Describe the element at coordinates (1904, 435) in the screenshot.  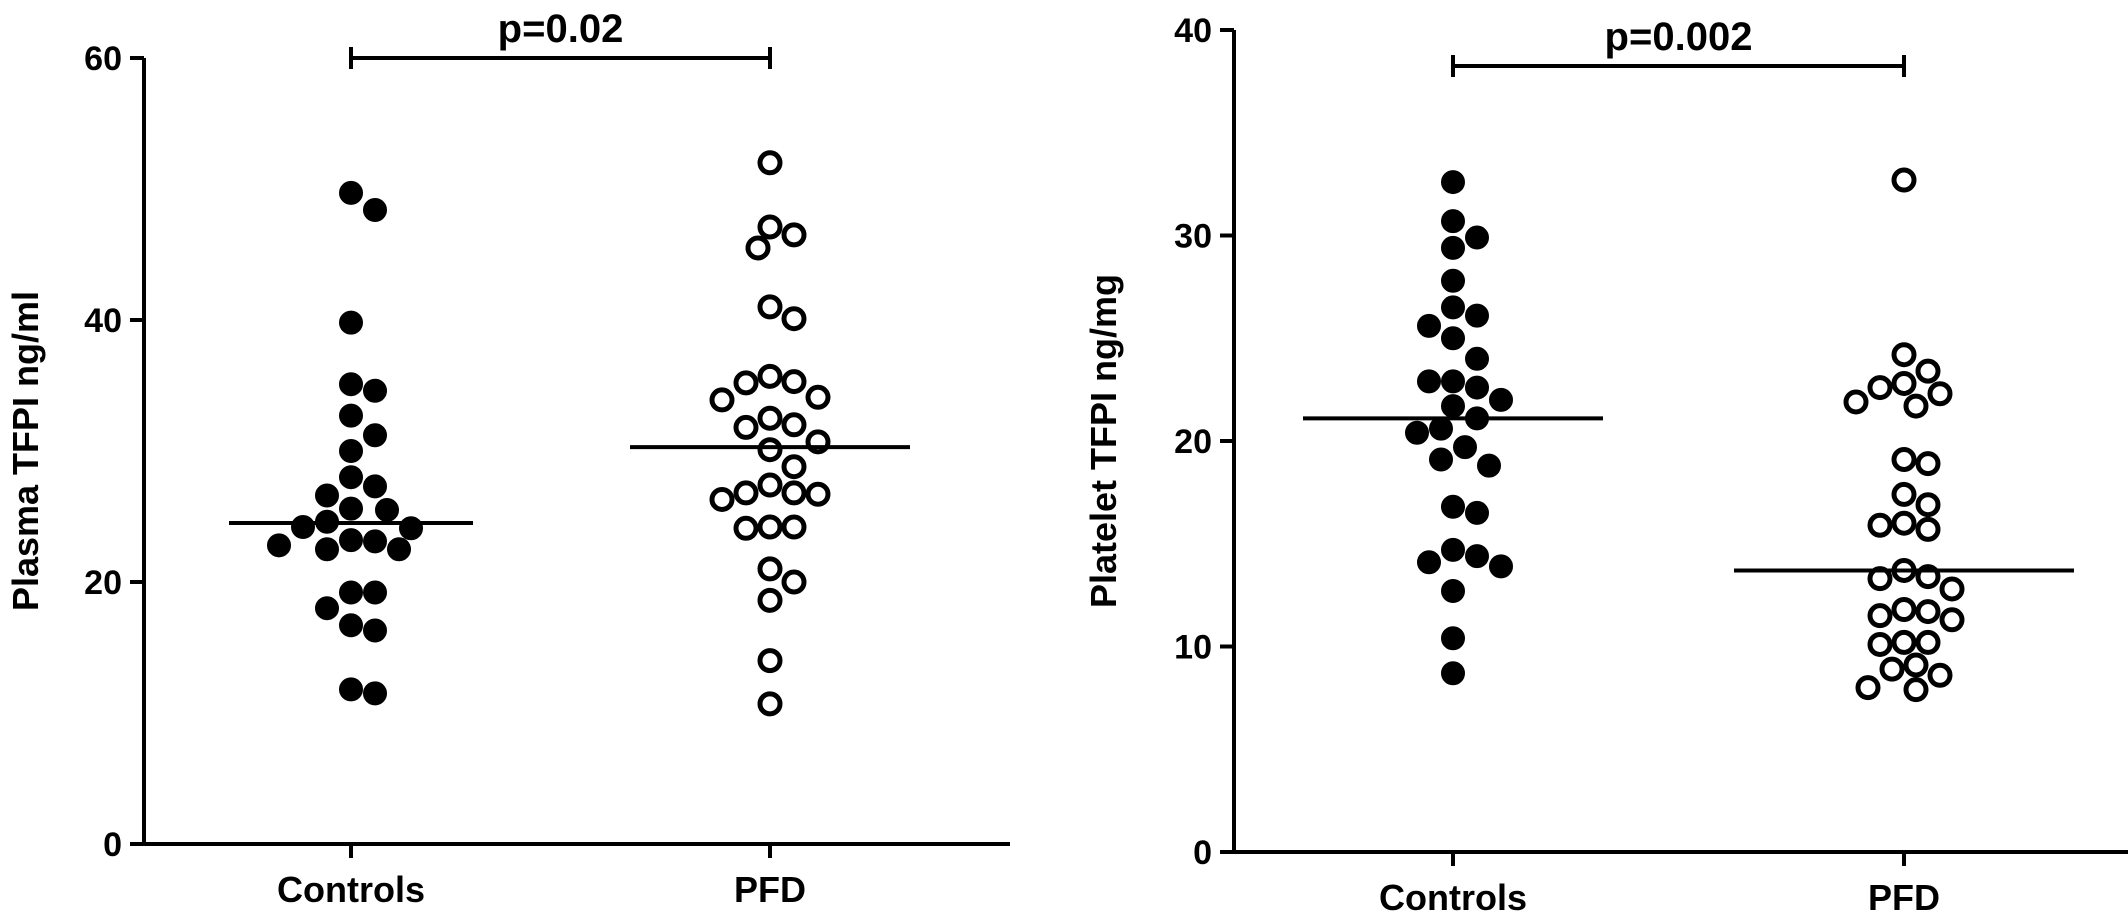
I see `series-pfd` at that location.